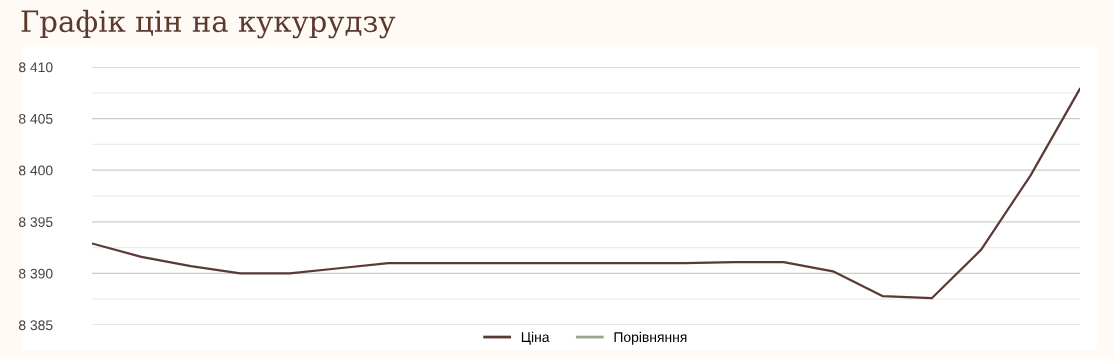  Describe the element at coordinates (35, 170) in the screenshot. I see `y-tick-label: 8 400` at that location.